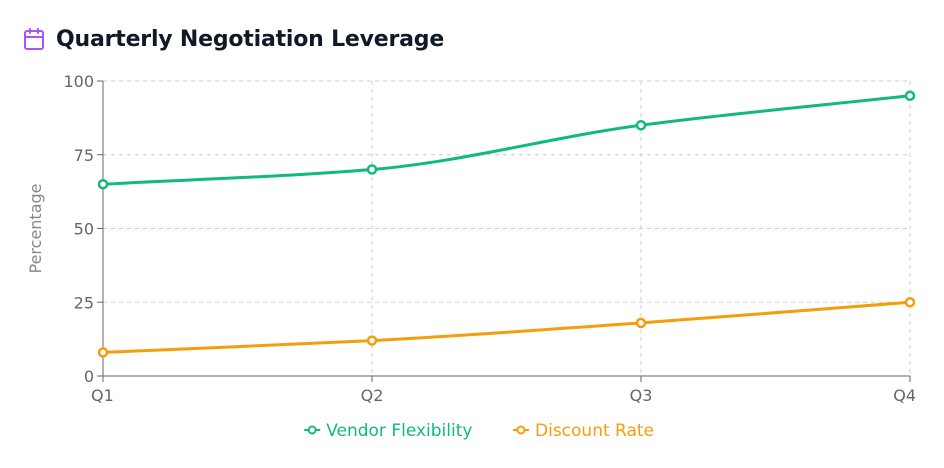 The height and width of the screenshot is (468, 944). What do you see at coordinates (34, 39) in the screenshot?
I see `calendar-icon` at bounding box center [34, 39].